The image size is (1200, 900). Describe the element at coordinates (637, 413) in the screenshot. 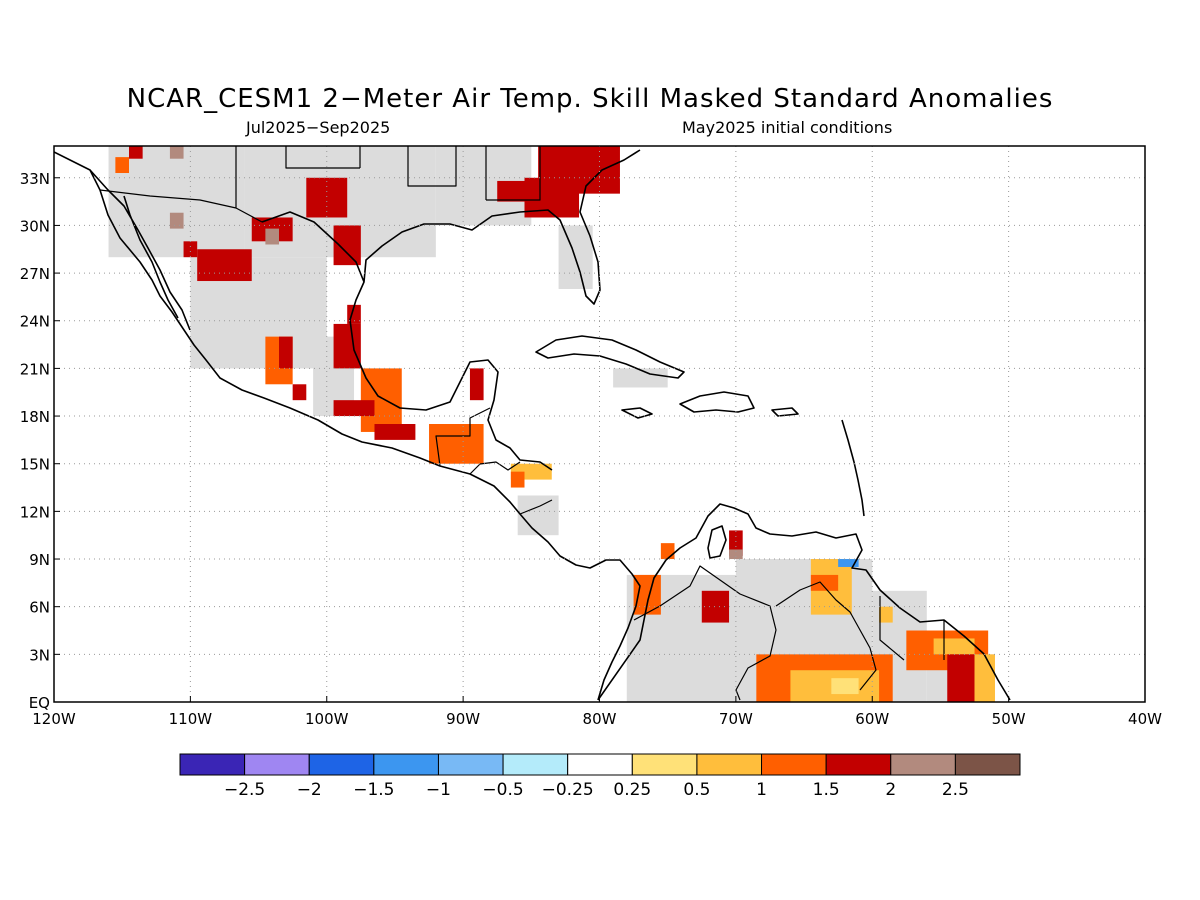

I see `coastline-jamaica` at that location.